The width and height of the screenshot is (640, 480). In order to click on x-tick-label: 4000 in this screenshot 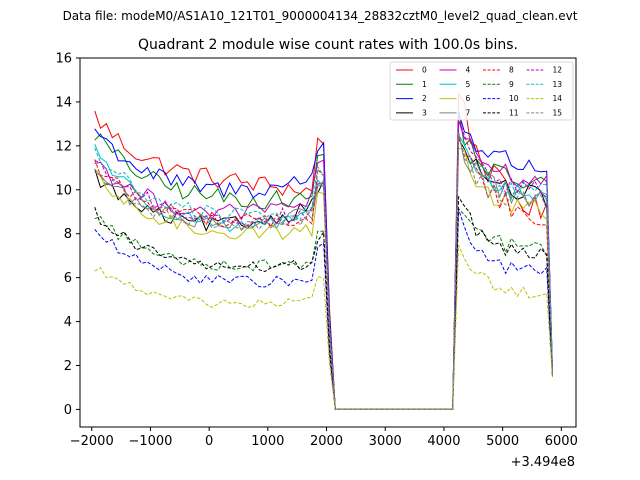, I will do `click(443, 441)`.